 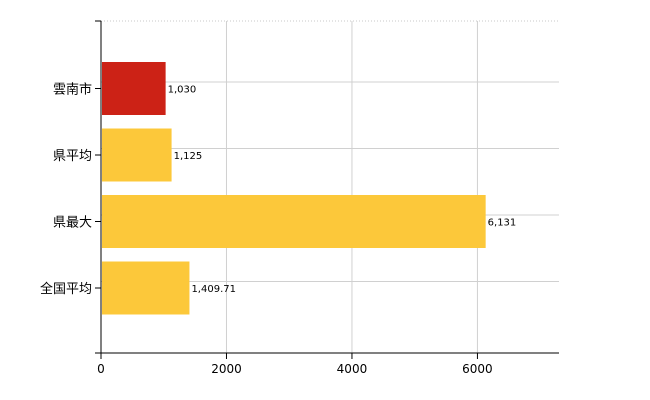 What do you see at coordinates (72, 156) in the screenshot?
I see `category-label: 県平均` at bounding box center [72, 156].